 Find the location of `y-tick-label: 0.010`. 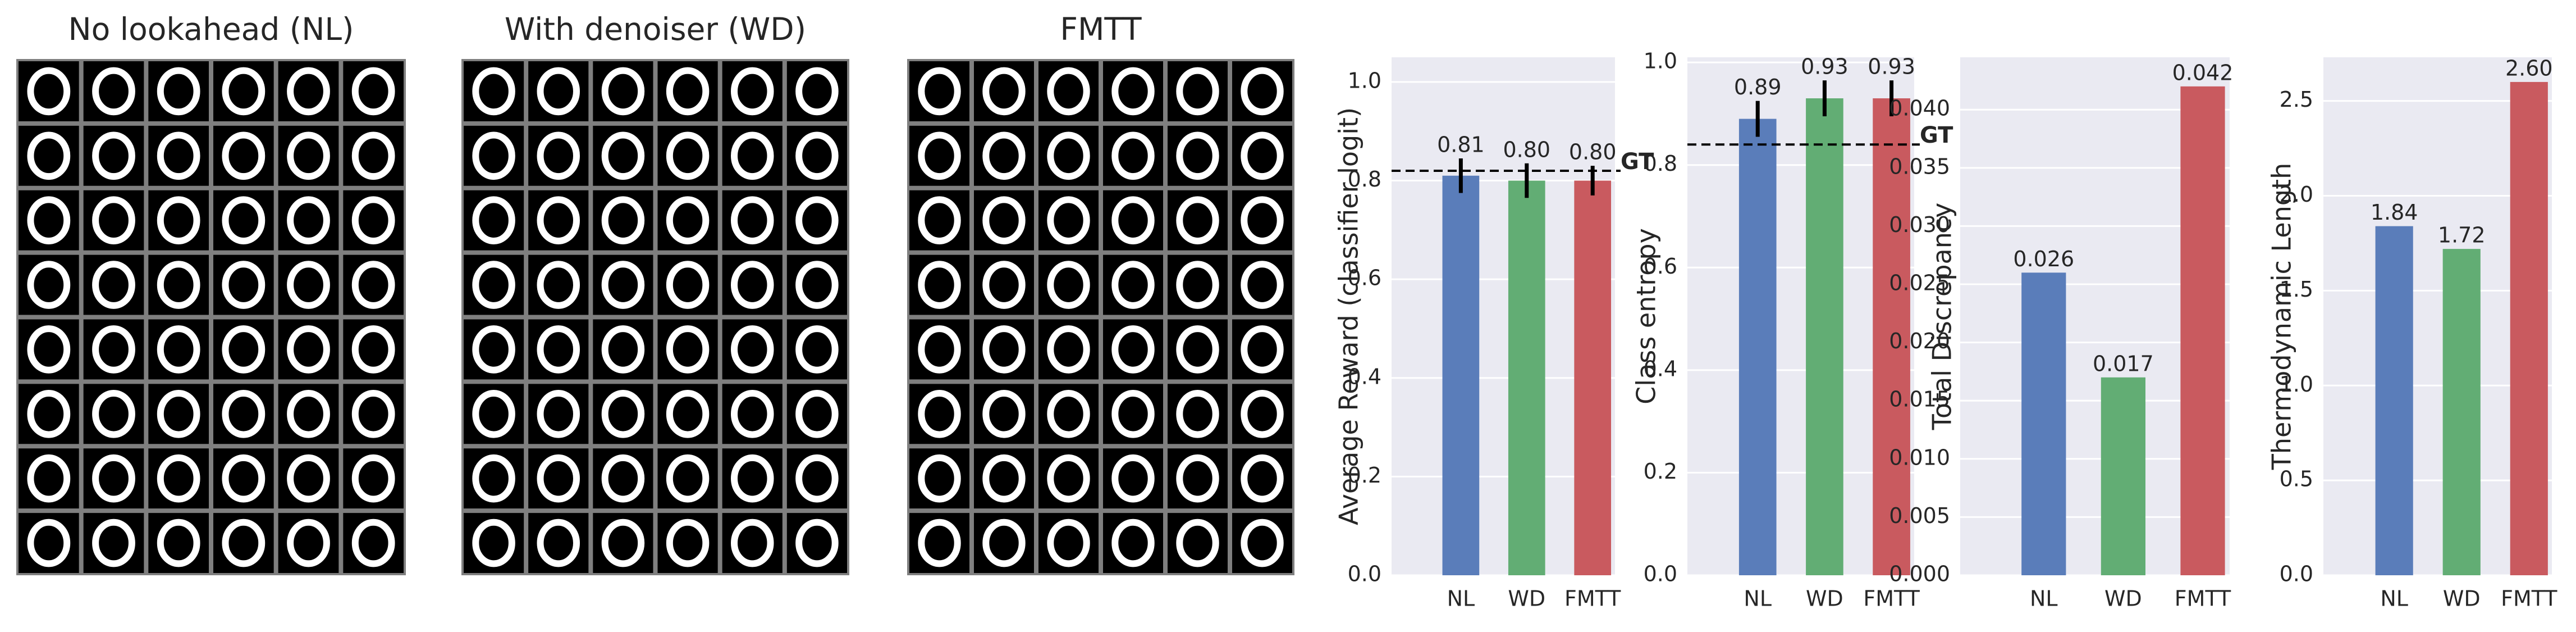

y-tick-label: 0.010 is located at coordinates (1919, 458).